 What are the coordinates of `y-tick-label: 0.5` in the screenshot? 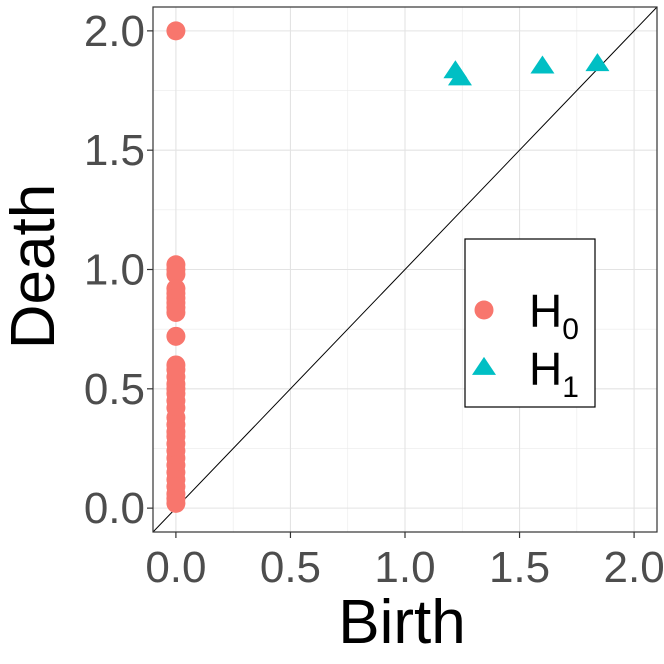 It's located at (114, 389).